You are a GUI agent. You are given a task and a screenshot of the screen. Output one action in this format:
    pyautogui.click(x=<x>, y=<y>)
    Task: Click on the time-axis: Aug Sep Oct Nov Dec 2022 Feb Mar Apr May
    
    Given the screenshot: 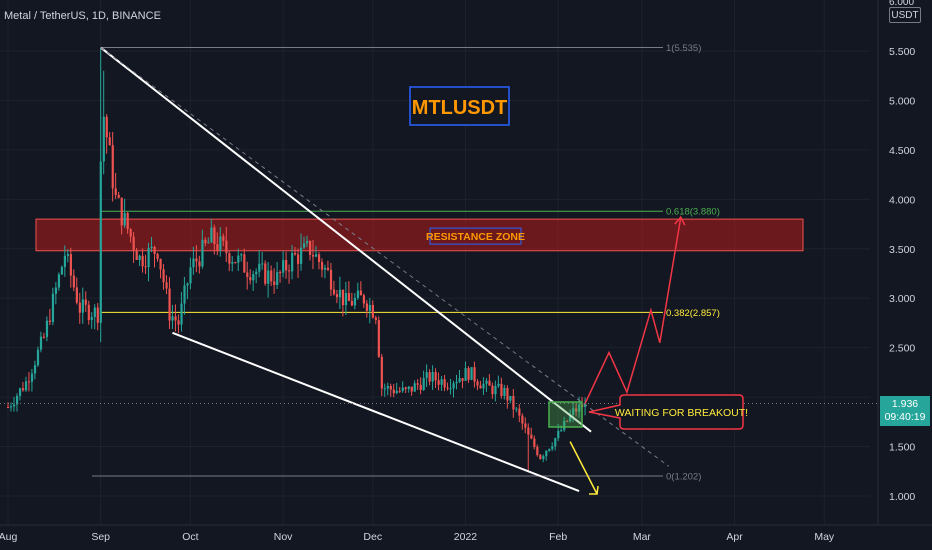 What is the action you would take?
    pyautogui.click(x=466, y=533)
    